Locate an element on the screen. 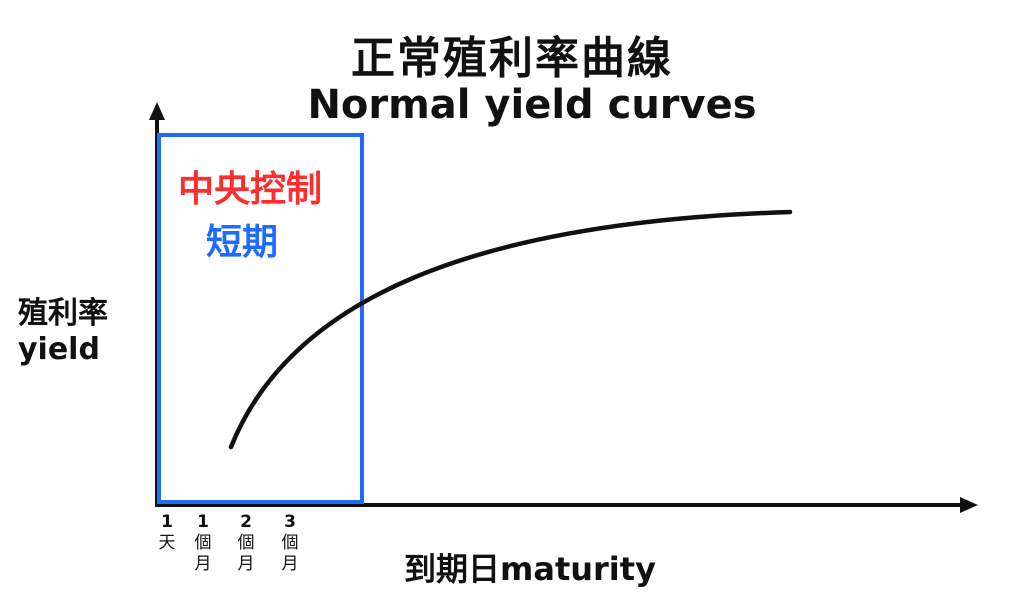 This screenshot has height=600, width=1024. short-term-box is located at coordinates (260, 318).